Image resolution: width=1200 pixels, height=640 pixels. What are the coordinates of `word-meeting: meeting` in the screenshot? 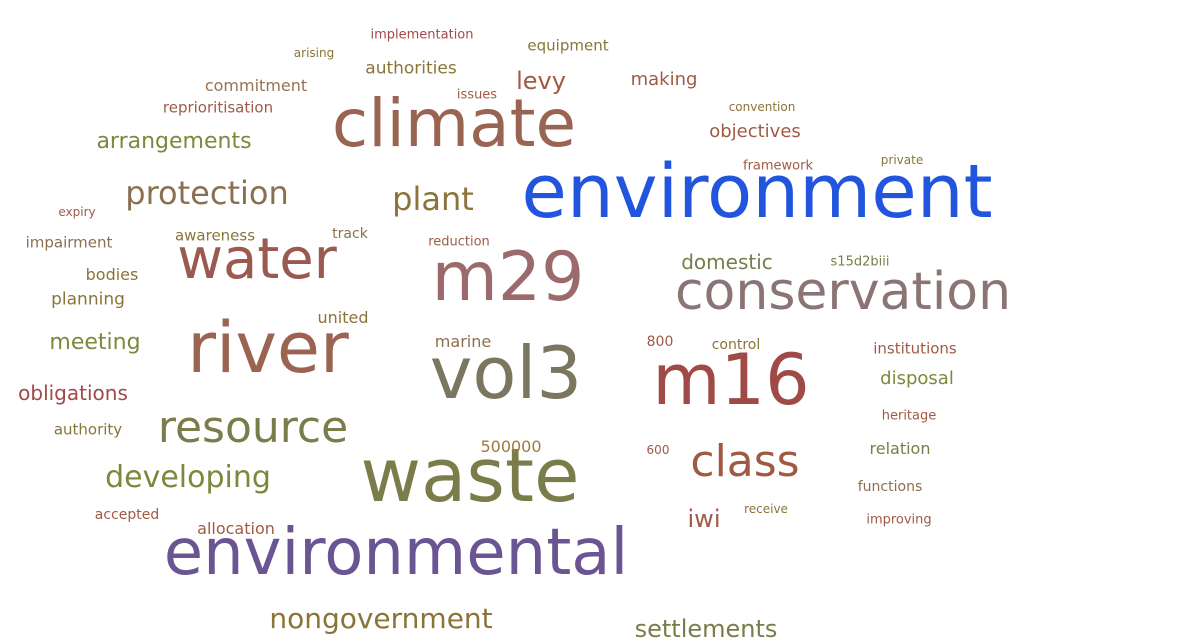 It's located at (95, 342).